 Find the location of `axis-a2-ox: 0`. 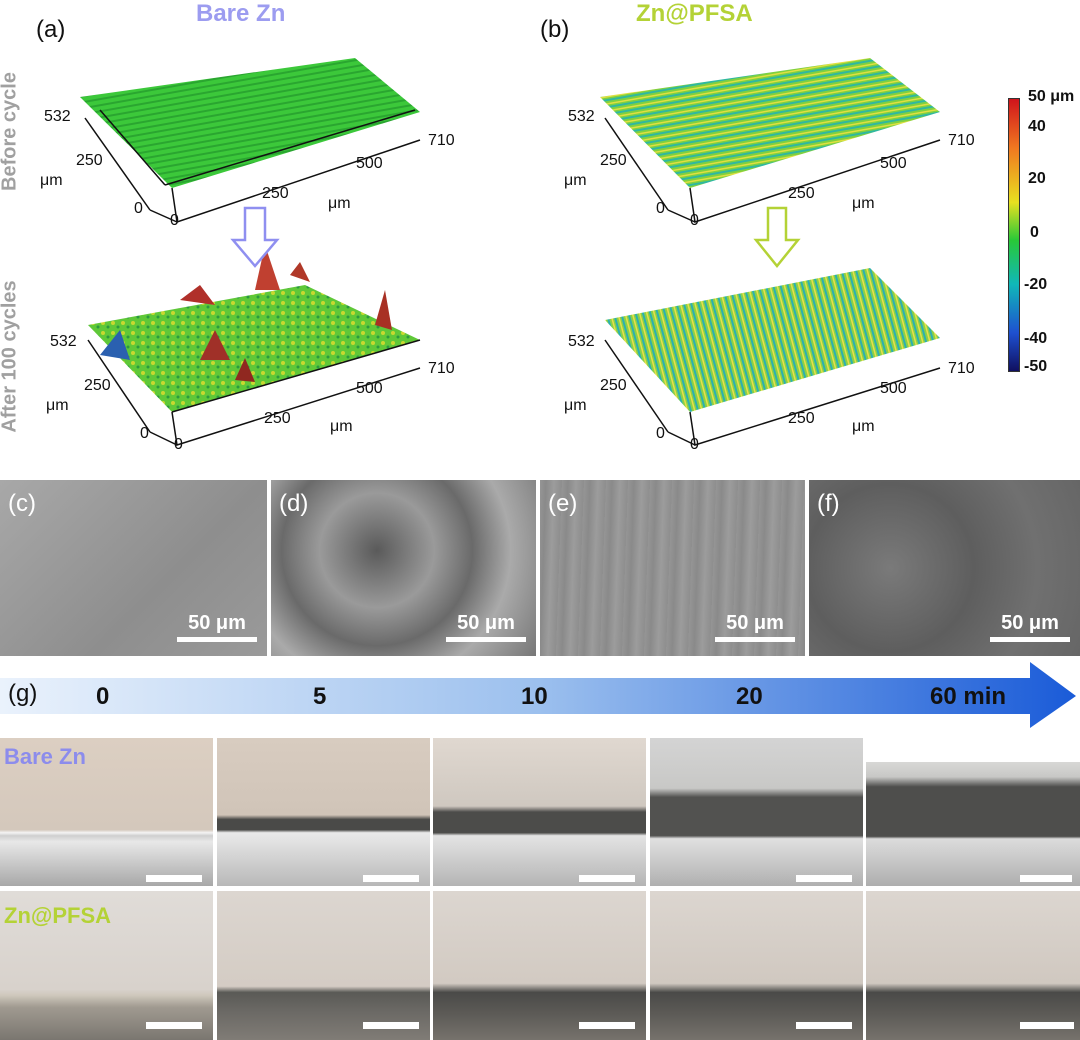

axis-a2-ox: 0 is located at coordinates (178, 444).